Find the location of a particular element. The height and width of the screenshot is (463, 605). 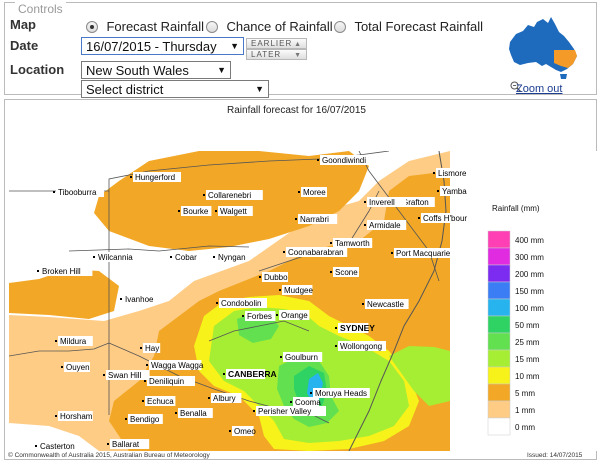

legend-label: 300 mm is located at coordinates (529, 257).